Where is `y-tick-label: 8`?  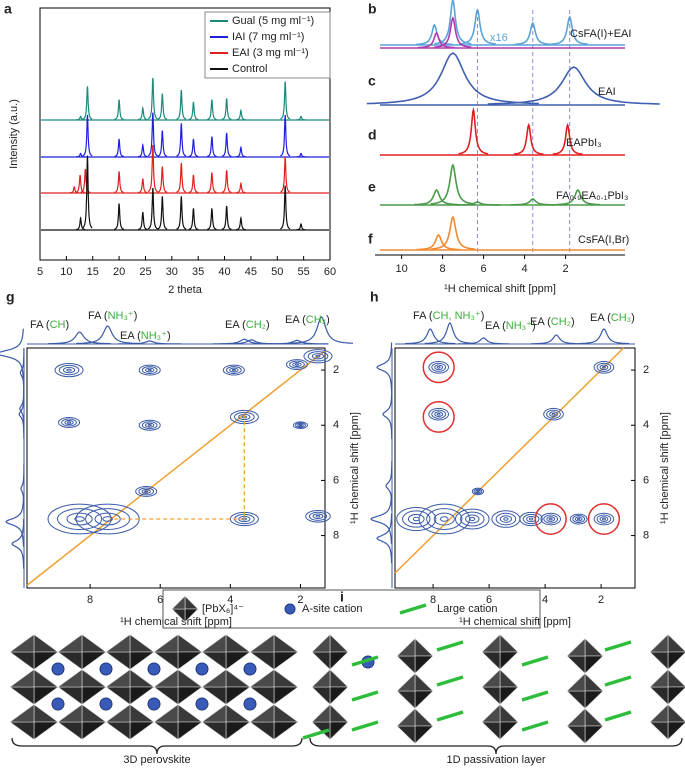 y-tick-label: 8 is located at coordinates (646, 535).